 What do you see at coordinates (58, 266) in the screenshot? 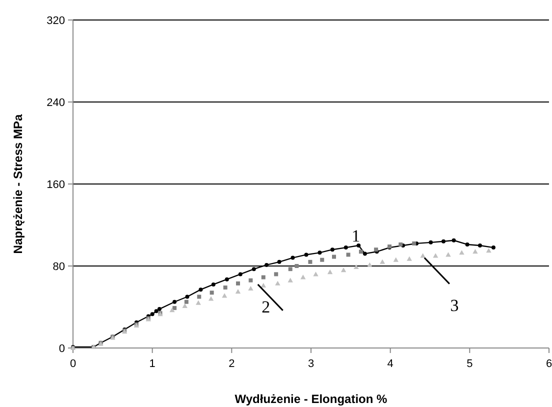
I see `y-tick-label: 80` at bounding box center [58, 266].